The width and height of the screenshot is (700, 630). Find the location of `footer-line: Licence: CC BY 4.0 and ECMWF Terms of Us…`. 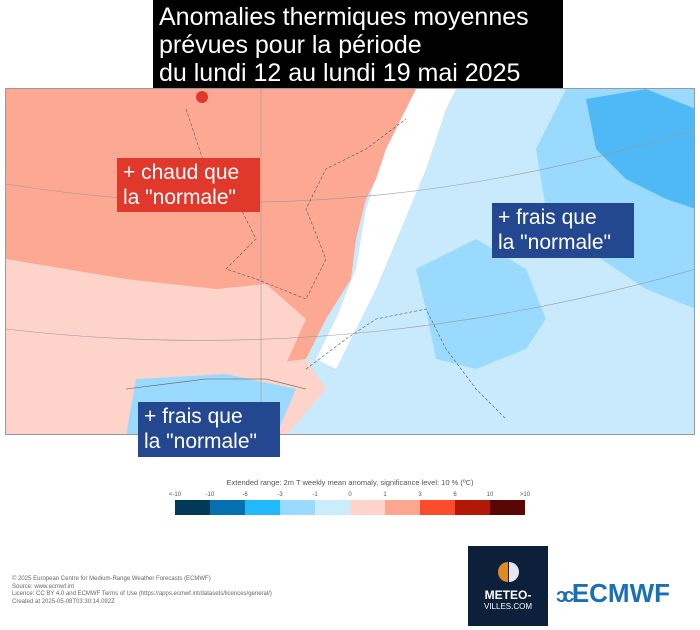

footer-line: Licence: CC BY 4.0 and ECMWF Terms of Us… is located at coordinates (142, 594).